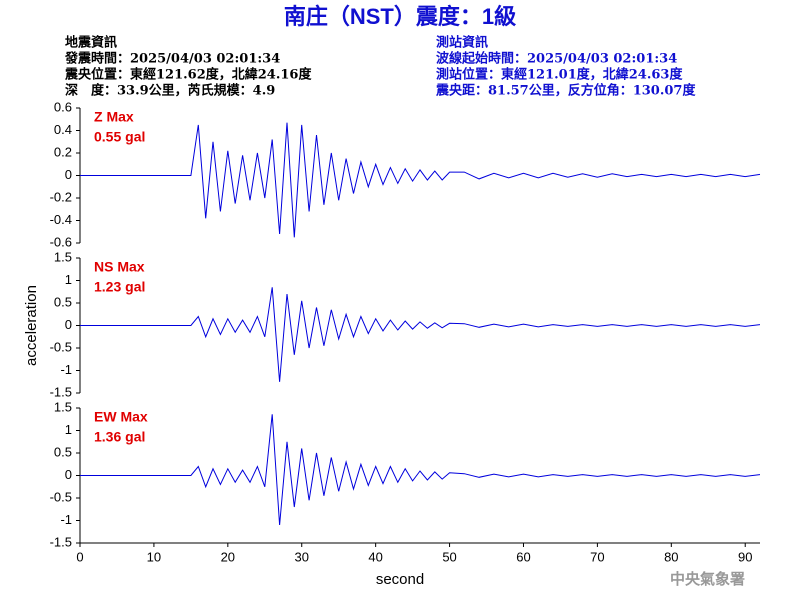 This screenshot has width=800, height=600. Describe the element at coordinates (61, 219) in the screenshot. I see `y-tick-label: -0.4` at that location.